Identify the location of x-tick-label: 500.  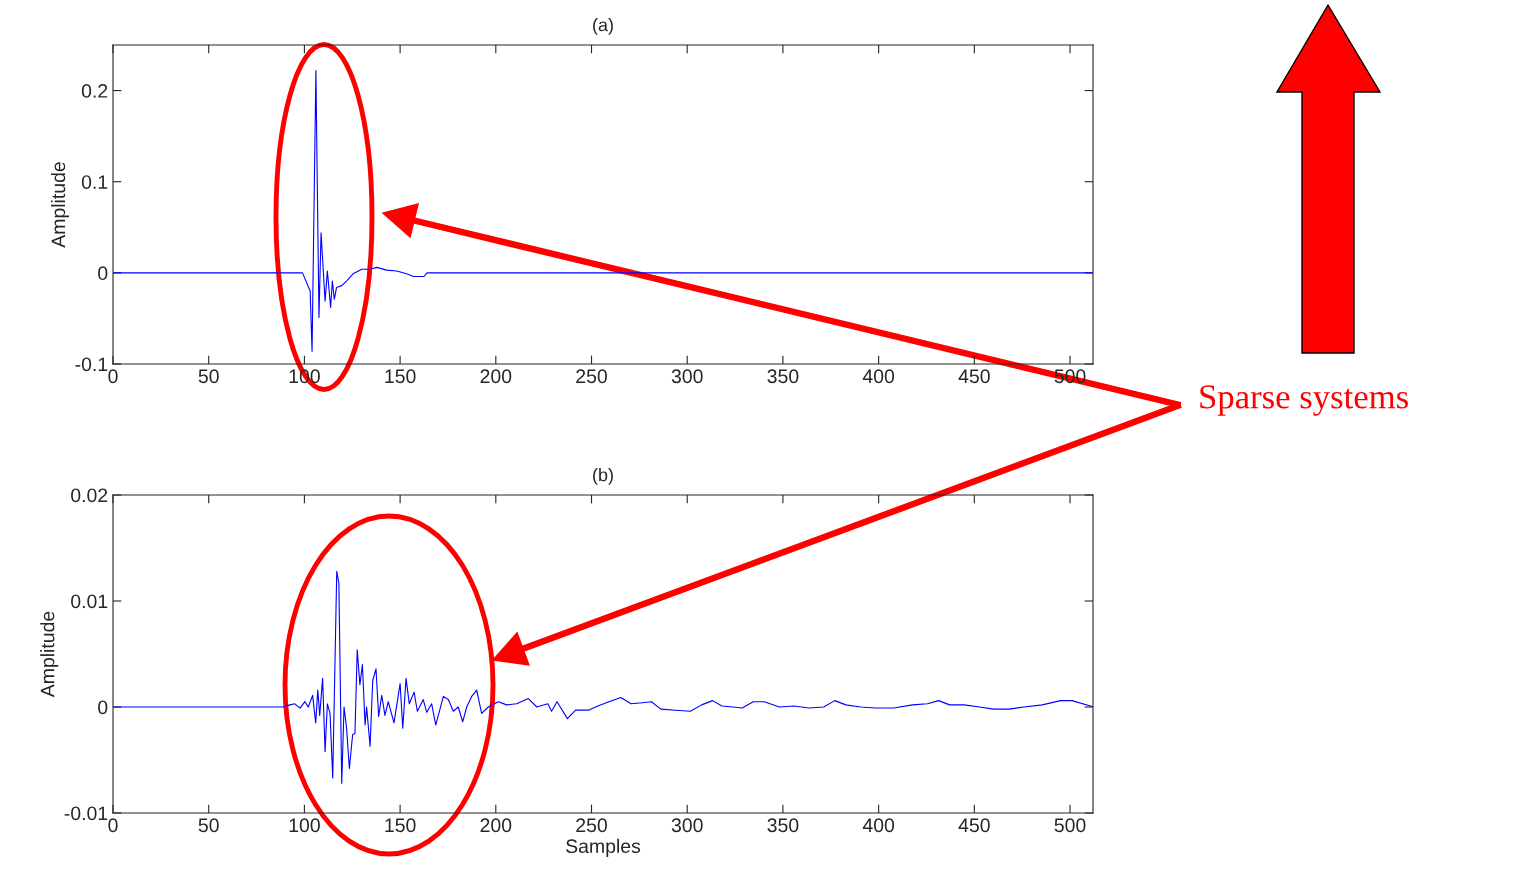
(1070, 825).